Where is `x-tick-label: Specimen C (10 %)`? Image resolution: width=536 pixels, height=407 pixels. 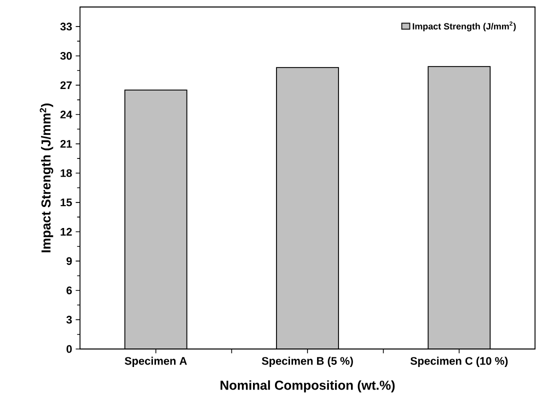
x-tick-label: Specimen C (10 %) is located at coordinates (459, 361).